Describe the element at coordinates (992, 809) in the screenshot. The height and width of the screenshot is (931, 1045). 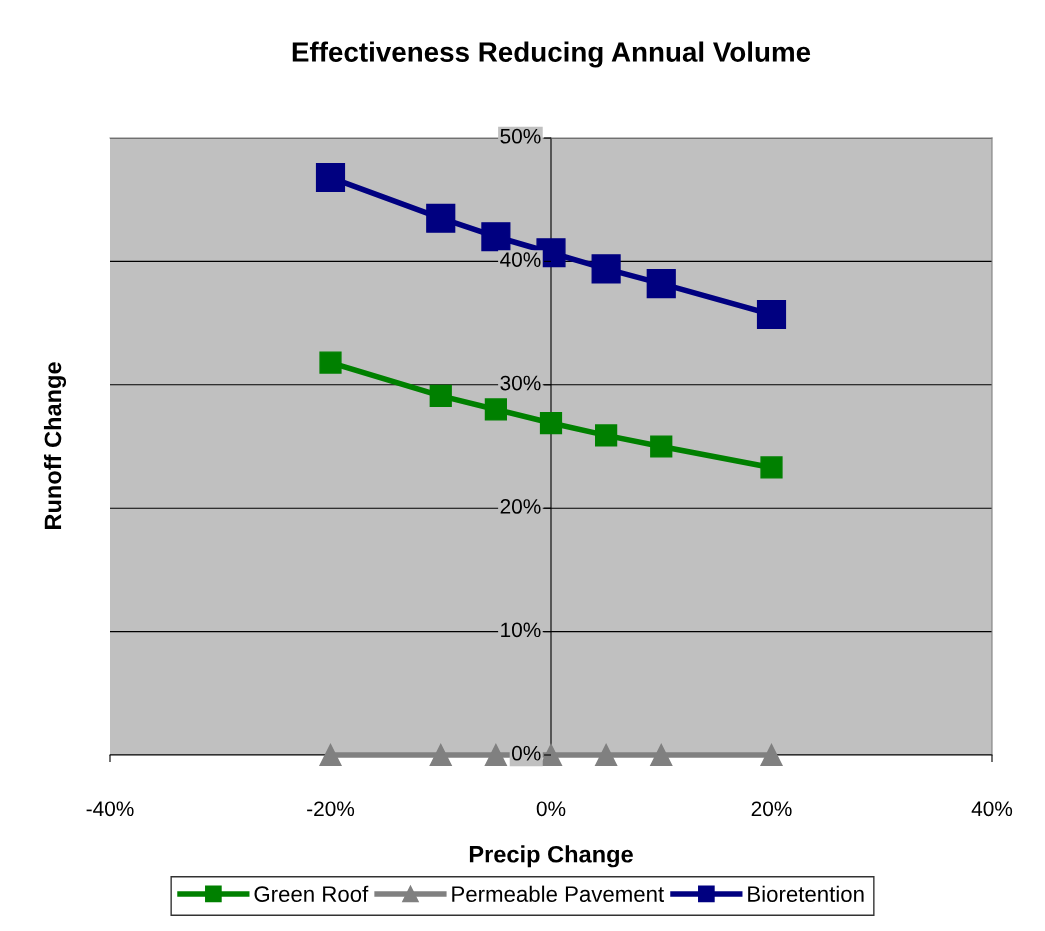
I see `x-tick-label: 40%` at that location.